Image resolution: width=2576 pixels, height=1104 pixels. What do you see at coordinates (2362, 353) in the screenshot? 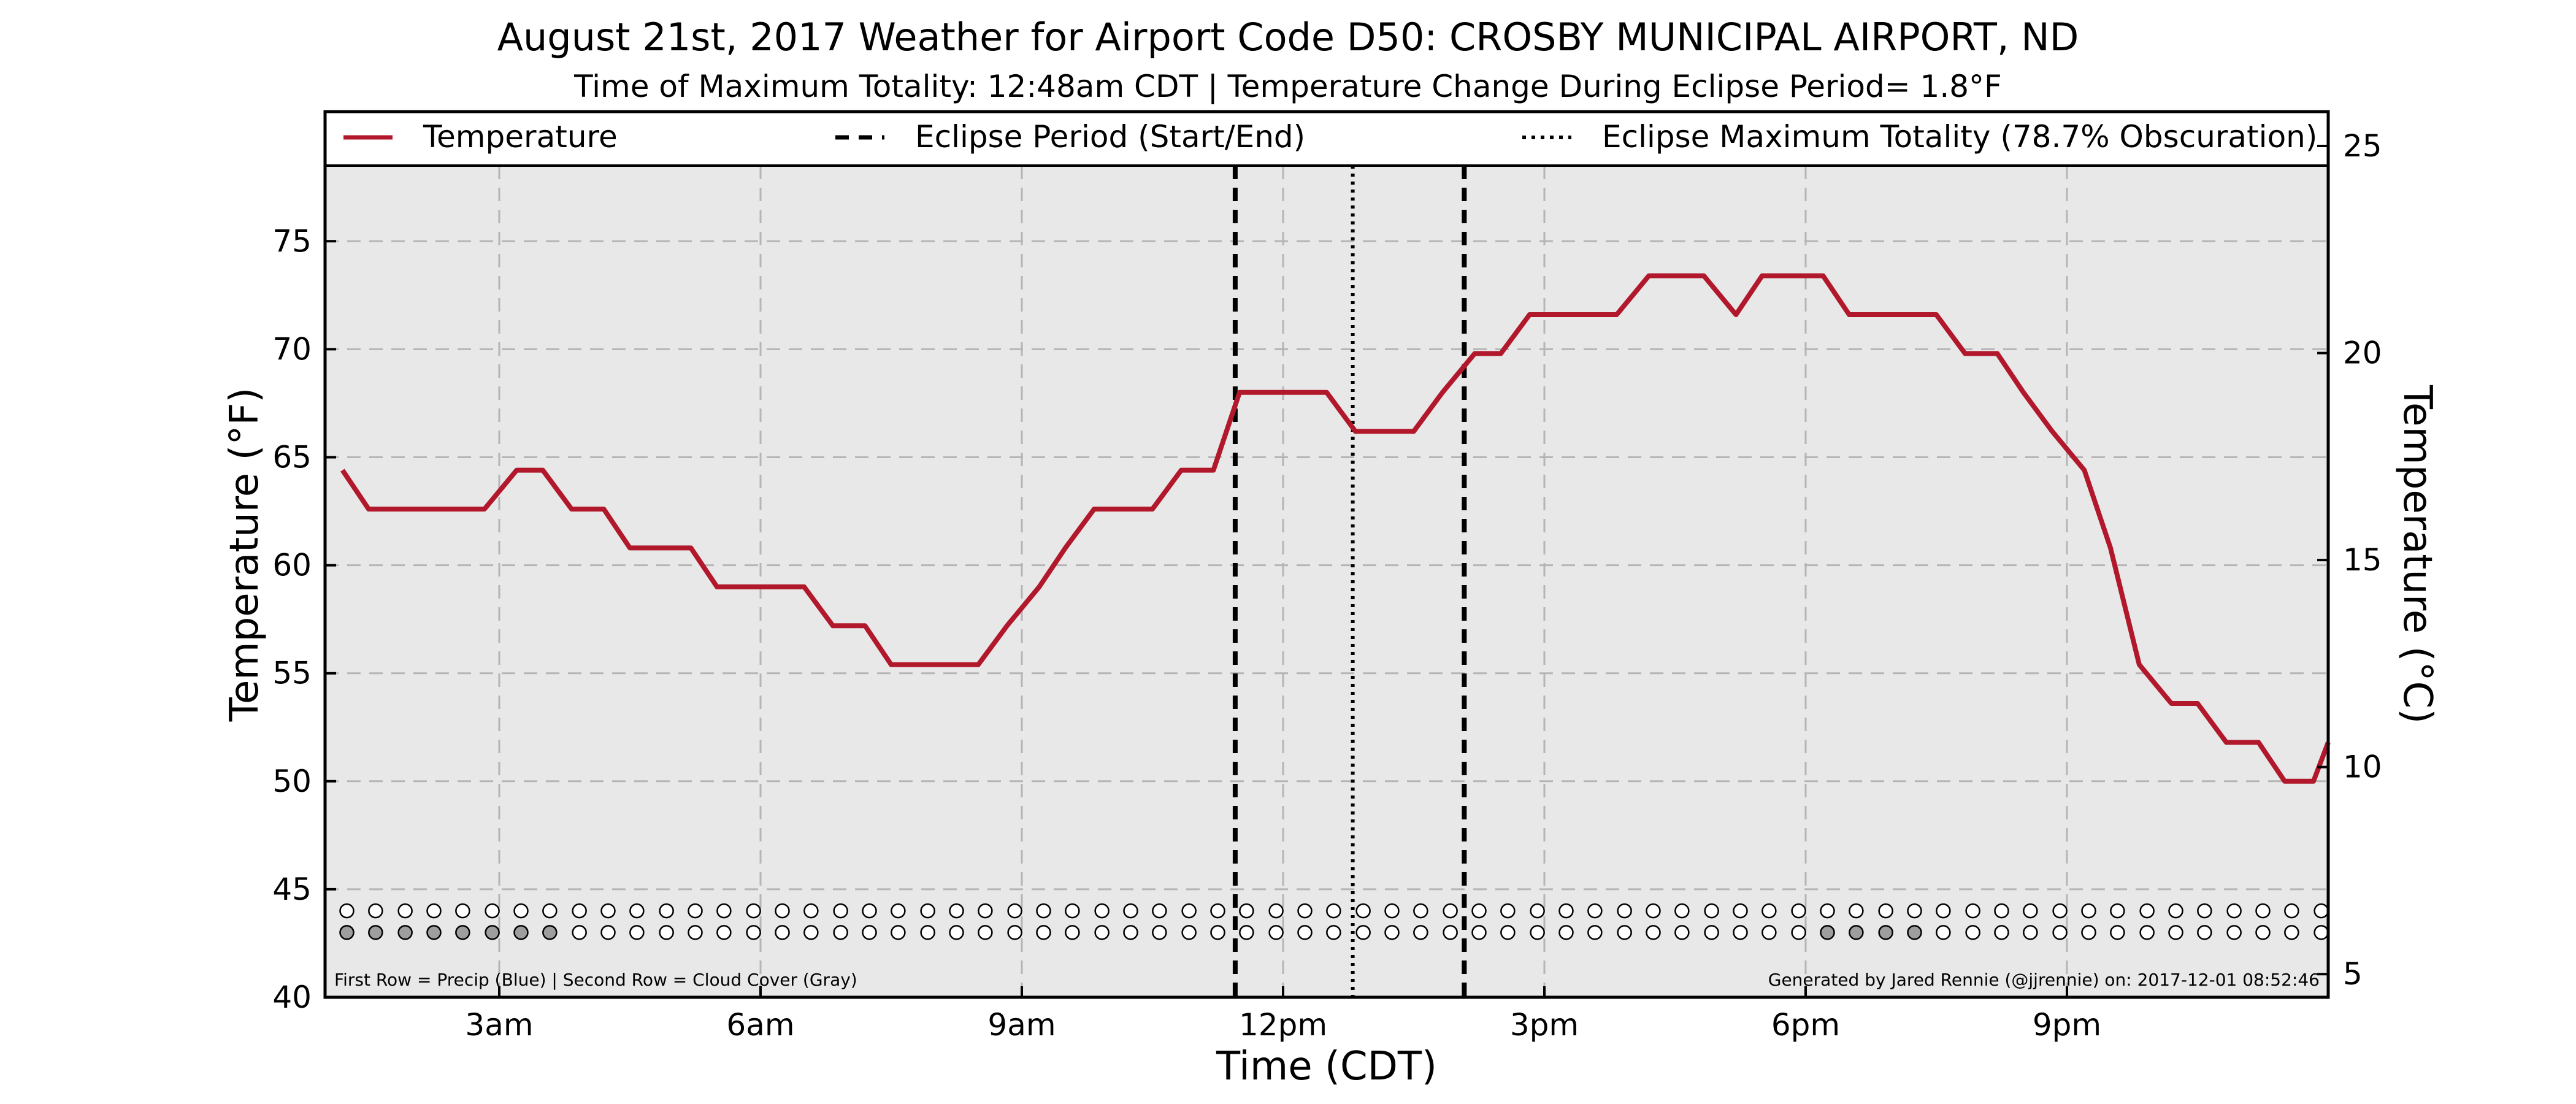
I see `y-right-tick-label: 20` at bounding box center [2362, 353].